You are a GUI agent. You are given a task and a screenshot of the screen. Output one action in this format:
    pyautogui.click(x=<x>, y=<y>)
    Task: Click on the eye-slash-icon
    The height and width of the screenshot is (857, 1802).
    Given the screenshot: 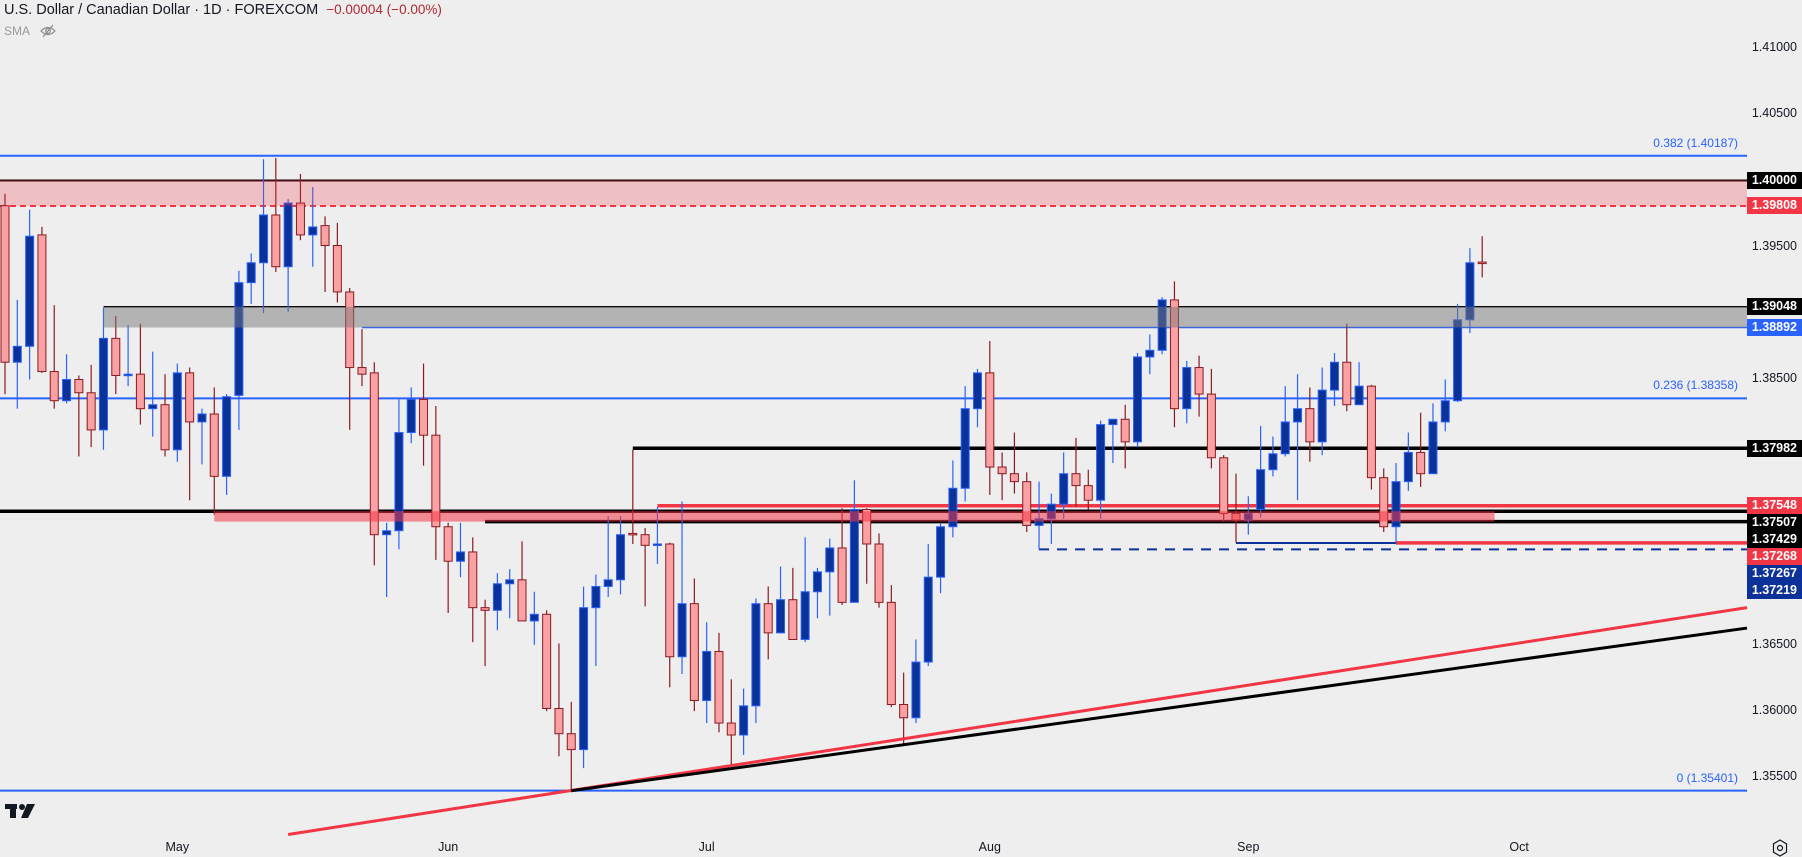 What is the action you would take?
    pyautogui.click(x=48, y=31)
    